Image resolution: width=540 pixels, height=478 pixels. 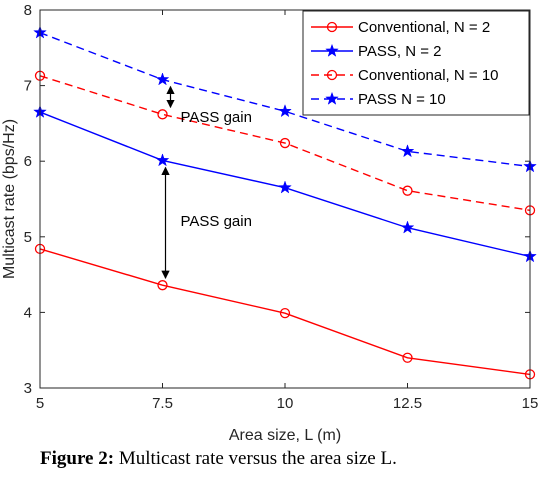 I want to click on x-axis-label: Area size, L (m), so click(x=285, y=435).